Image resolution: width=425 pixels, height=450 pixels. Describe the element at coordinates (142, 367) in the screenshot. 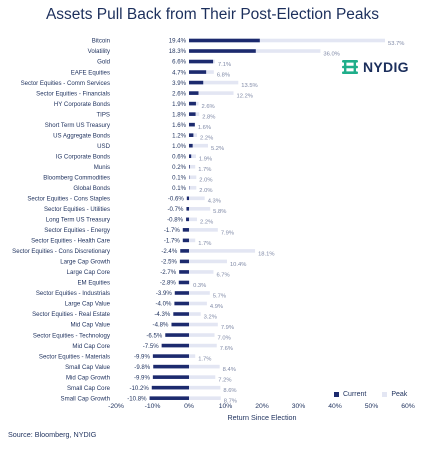

I see `current-value-label: -9.8%` at that location.